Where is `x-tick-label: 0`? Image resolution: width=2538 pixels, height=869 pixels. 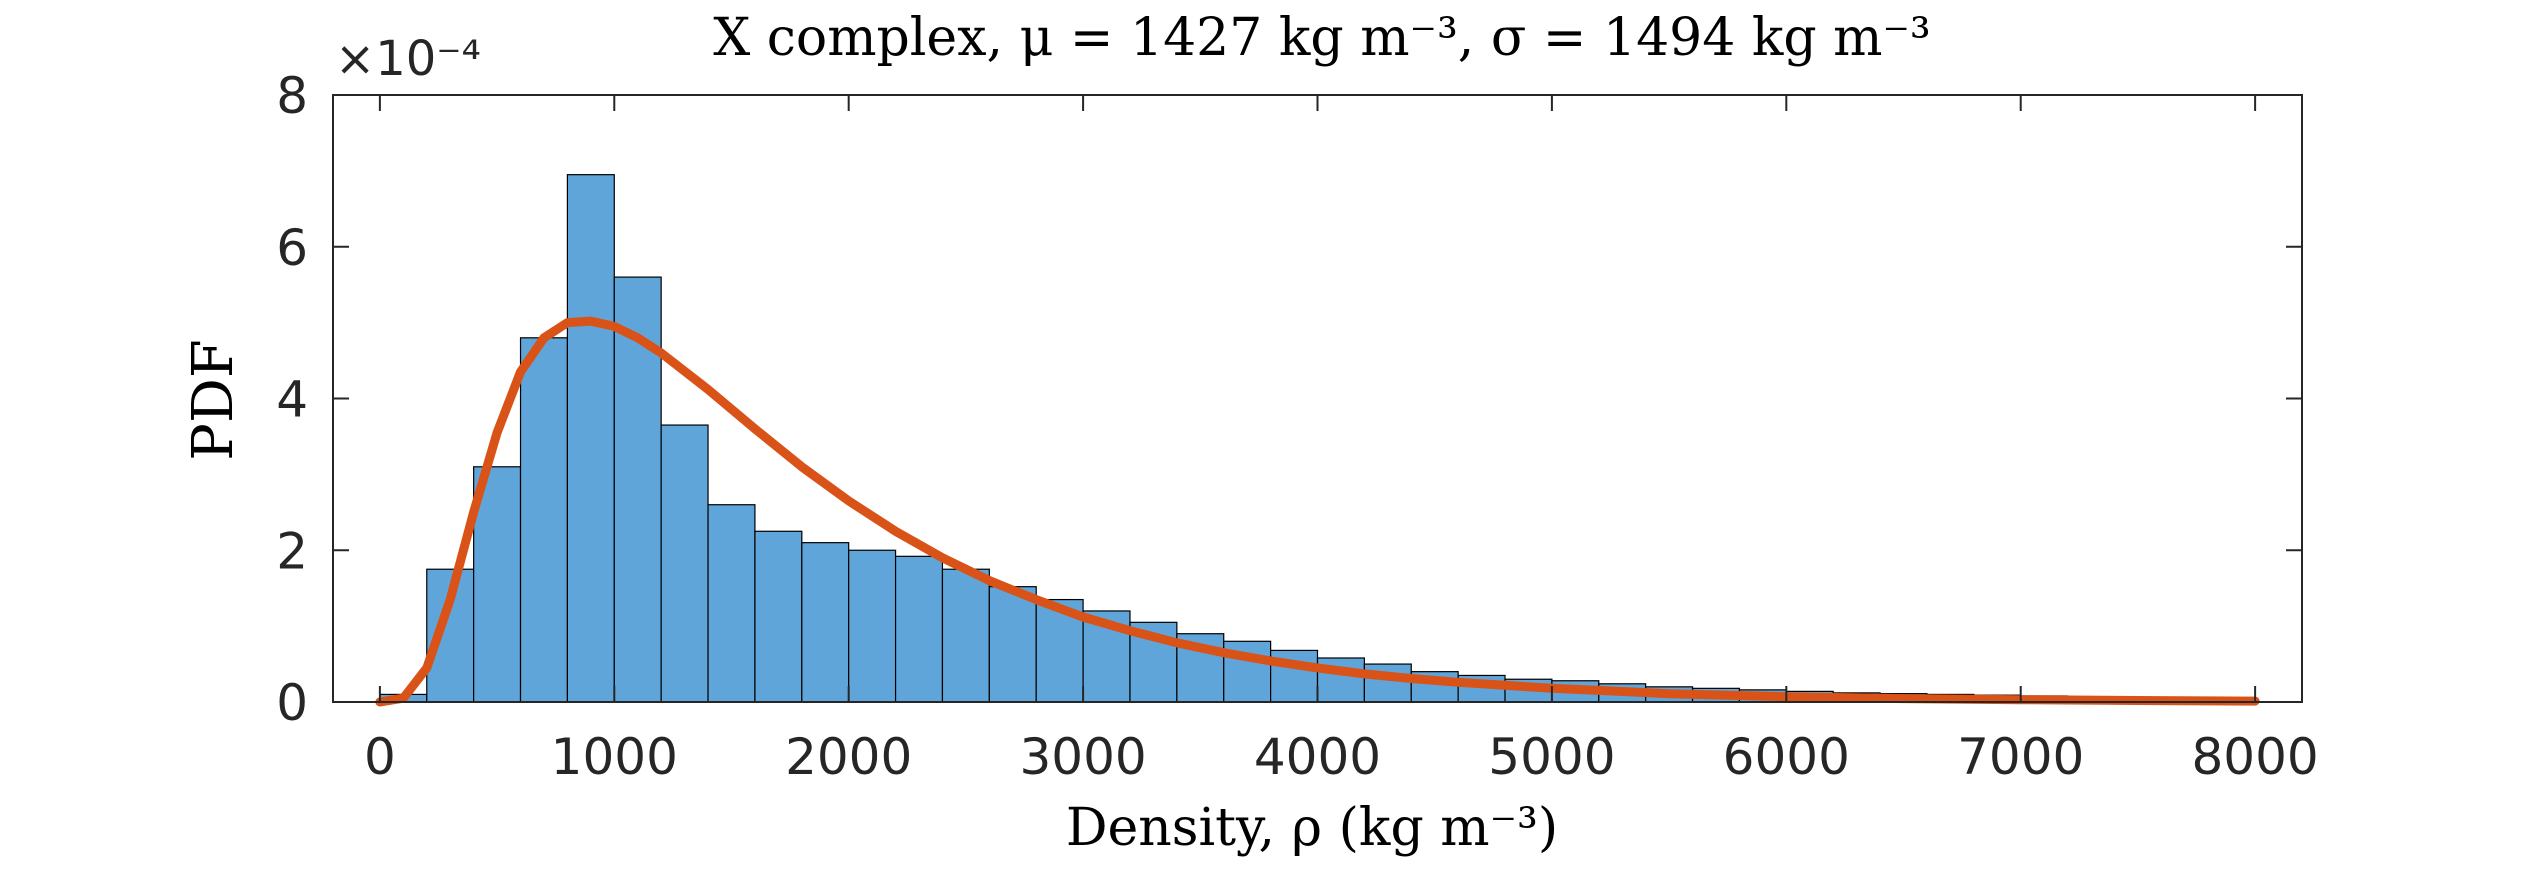 x-tick-label: 0 is located at coordinates (380, 757).